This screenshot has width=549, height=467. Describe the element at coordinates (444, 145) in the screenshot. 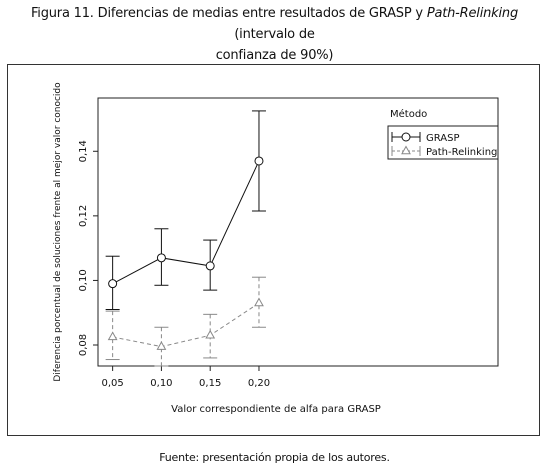

I see `legend: GRASP Path-Relinking` at that location.